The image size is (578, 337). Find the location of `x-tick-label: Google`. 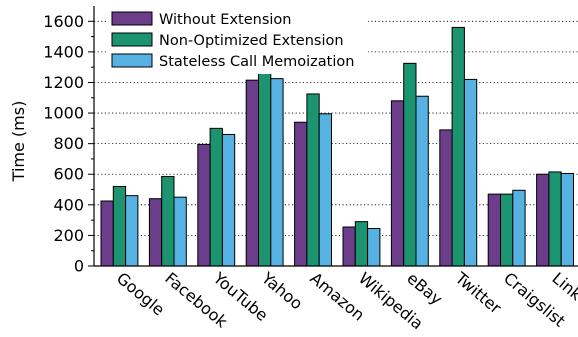

x-tick-label: Google is located at coordinates (140, 294).